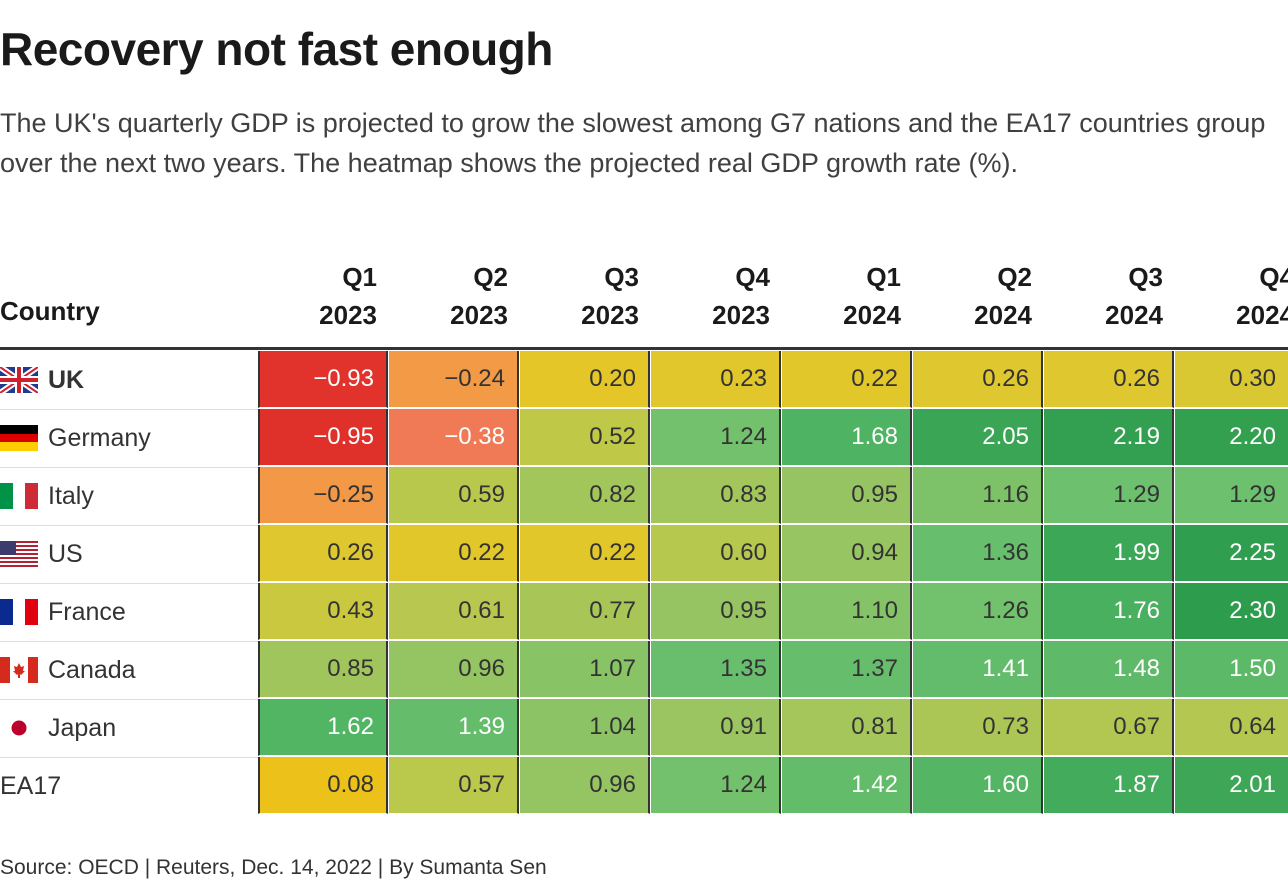 The height and width of the screenshot is (888, 1288). What do you see at coordinates (323, 495) in the screenshot?
I see `heatmap-cell: −0.25` at bounding box center [323, 495].